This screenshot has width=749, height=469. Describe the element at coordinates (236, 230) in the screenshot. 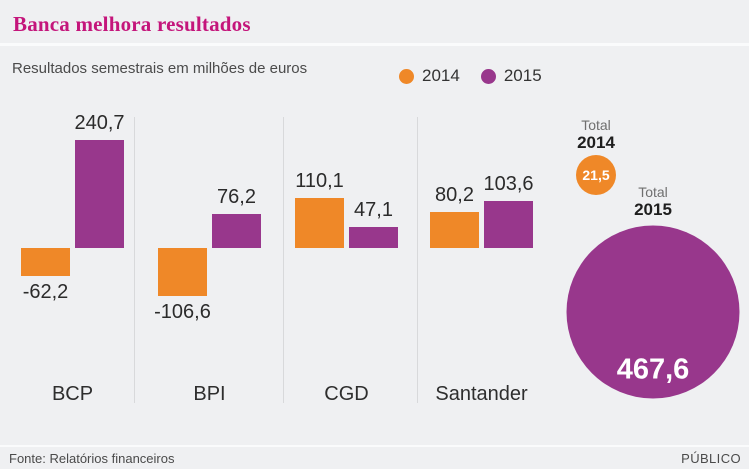

I see `bar-bpi-2015` at that location.